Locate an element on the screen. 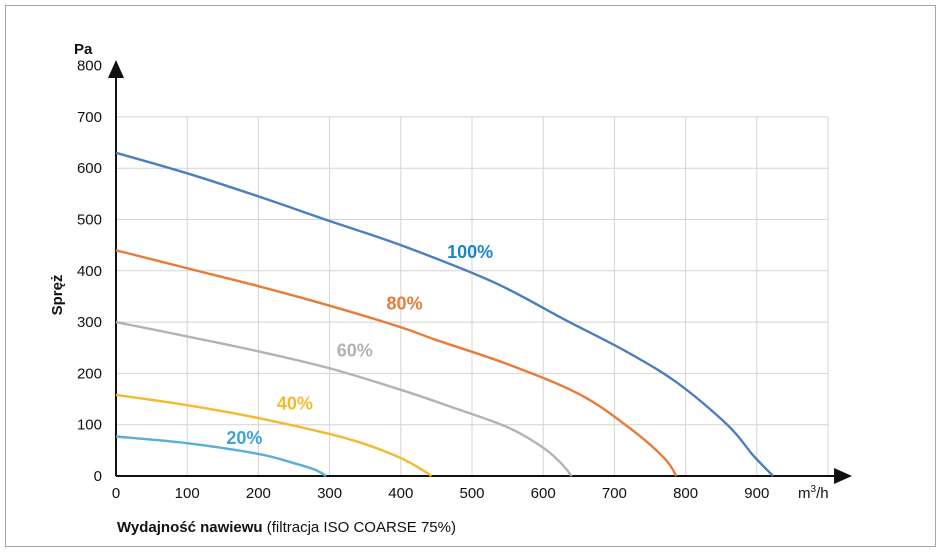 The width and height of the screenshot is (943, 554). series-labels: 100% 80% 60% 40% 20% is located at coordinates (359, 345).